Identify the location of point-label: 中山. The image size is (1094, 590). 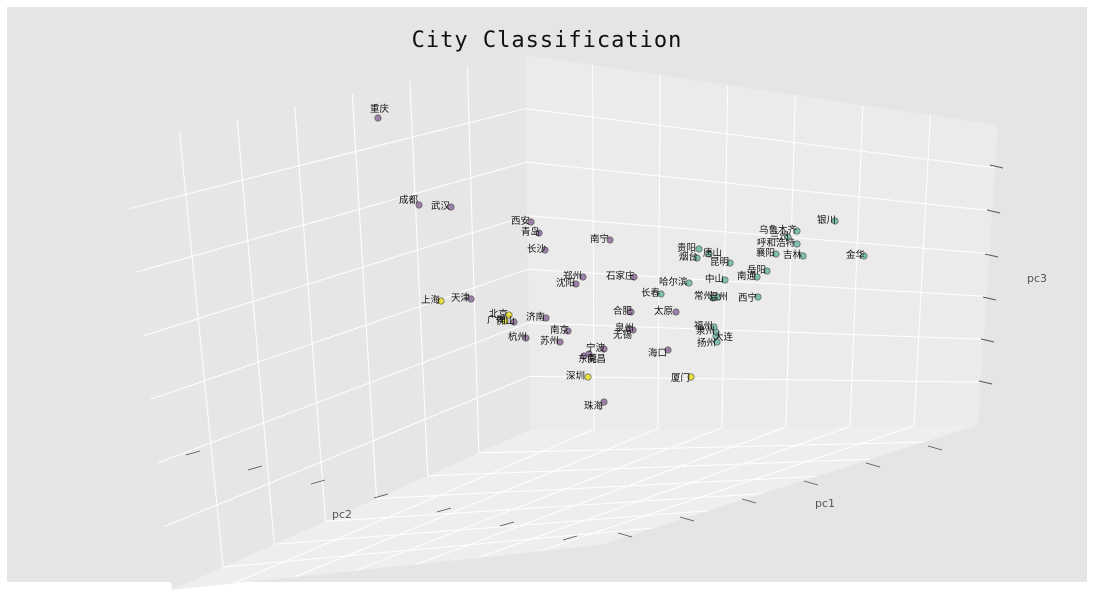
(714, 279).